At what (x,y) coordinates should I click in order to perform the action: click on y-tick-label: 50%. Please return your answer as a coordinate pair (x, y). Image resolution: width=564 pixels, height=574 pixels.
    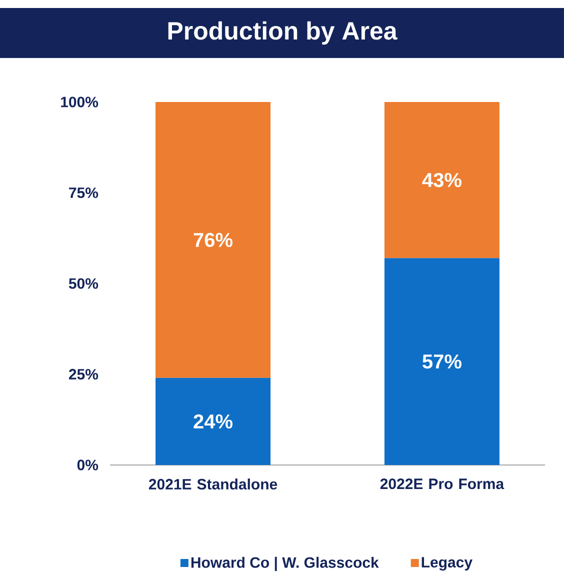
    Looking at the image, I should click on (83, 283).